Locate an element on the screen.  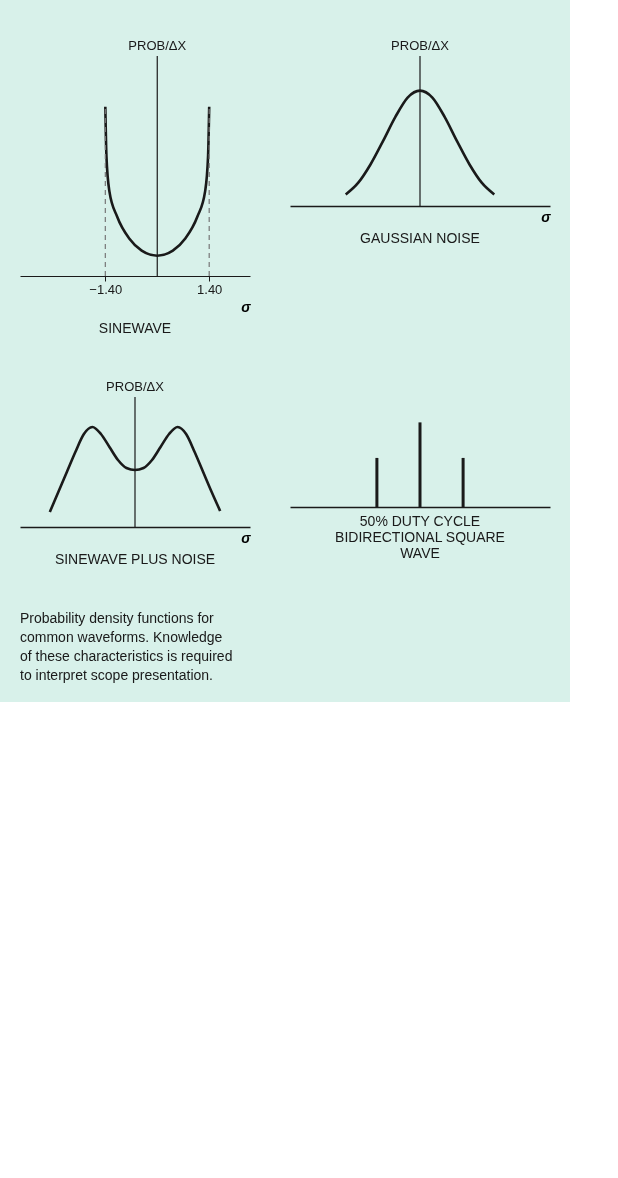
text: SINEWAVE is located at coordinates (135, 328).